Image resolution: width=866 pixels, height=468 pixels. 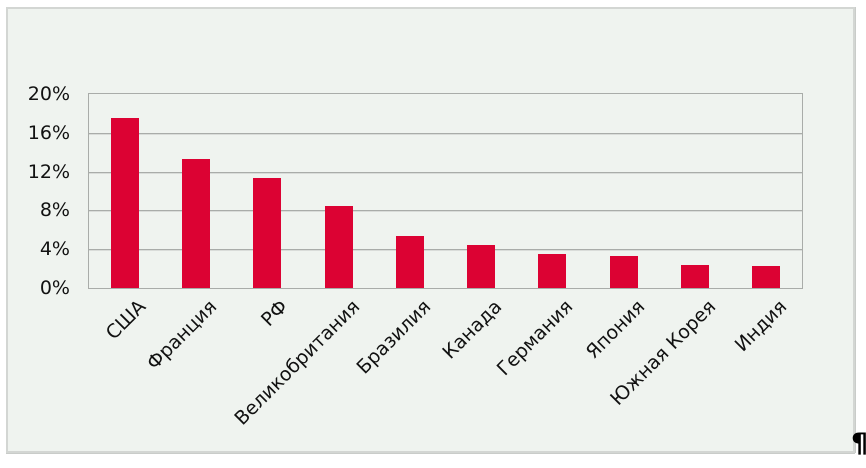 What do you see at coordinates (858, 444) in the screenshot?
I see `paragraph-mark: ¶` at bounding box center [858, 444].